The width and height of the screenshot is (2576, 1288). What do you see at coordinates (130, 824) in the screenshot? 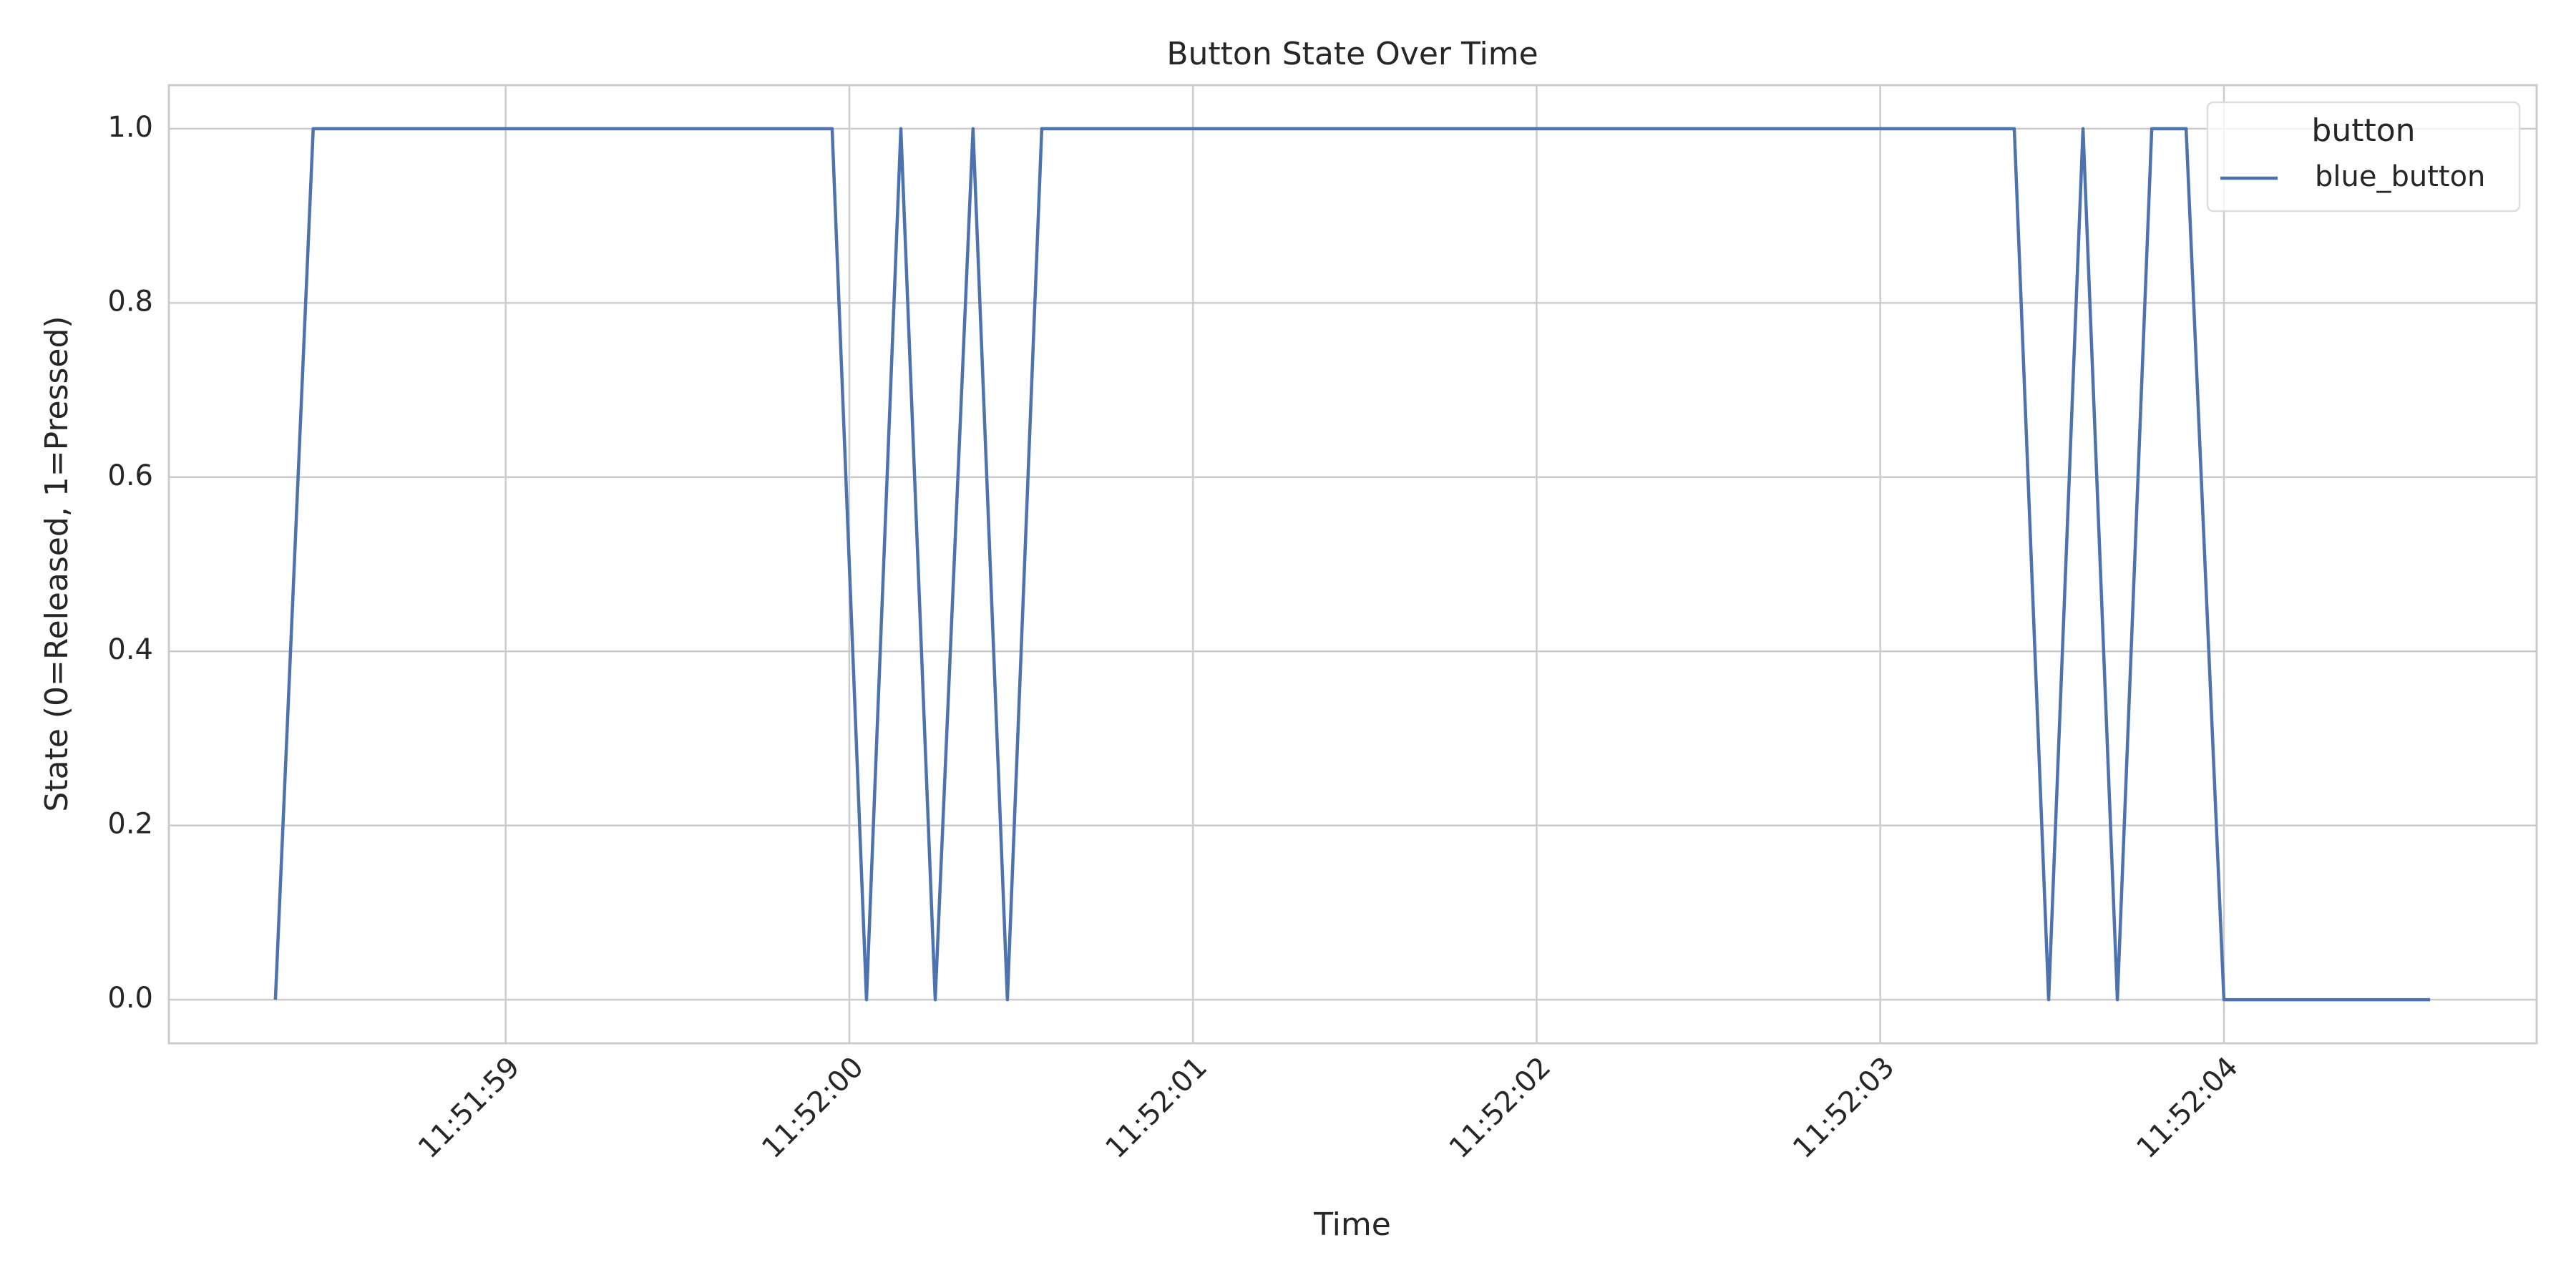
I see `y-tick-label: 0.2` at bounding box center [130, 824].